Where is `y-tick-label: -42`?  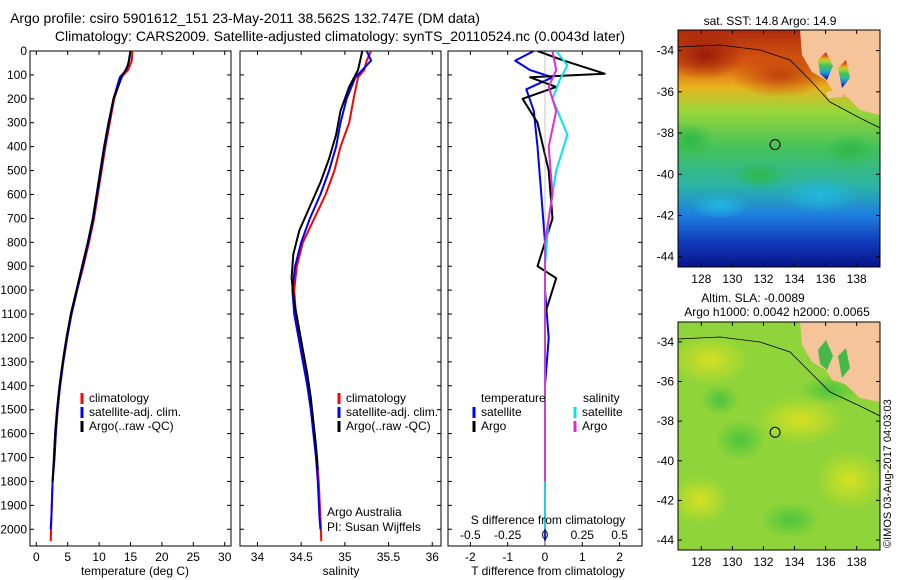 y-tick-label: -42 is located at coordinates (666, 215).